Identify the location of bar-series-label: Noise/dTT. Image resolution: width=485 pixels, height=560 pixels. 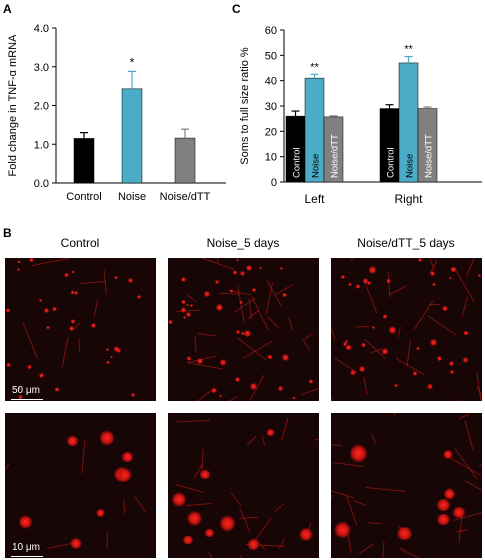
(429, 156).